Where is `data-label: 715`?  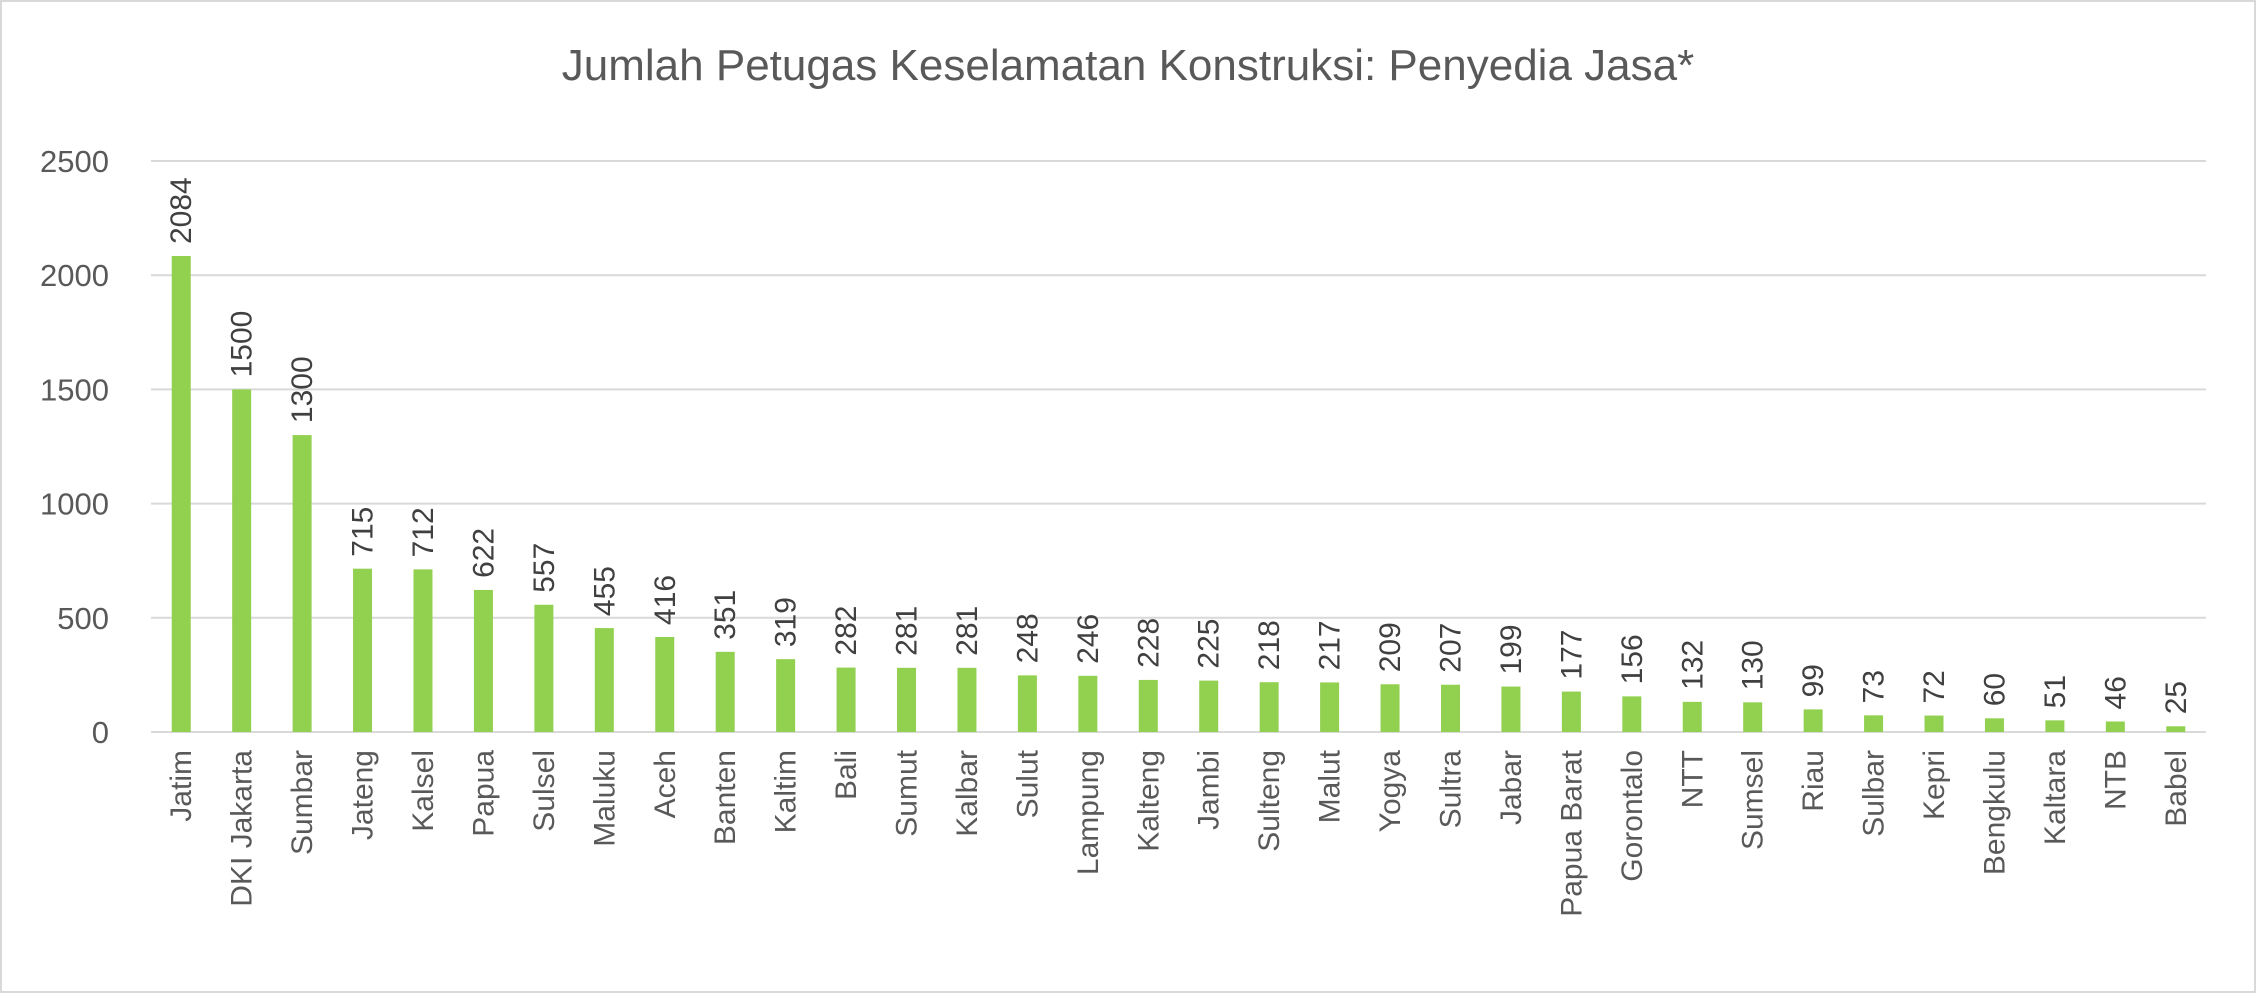 data-label: 715 is located at coordinates (363, 532).